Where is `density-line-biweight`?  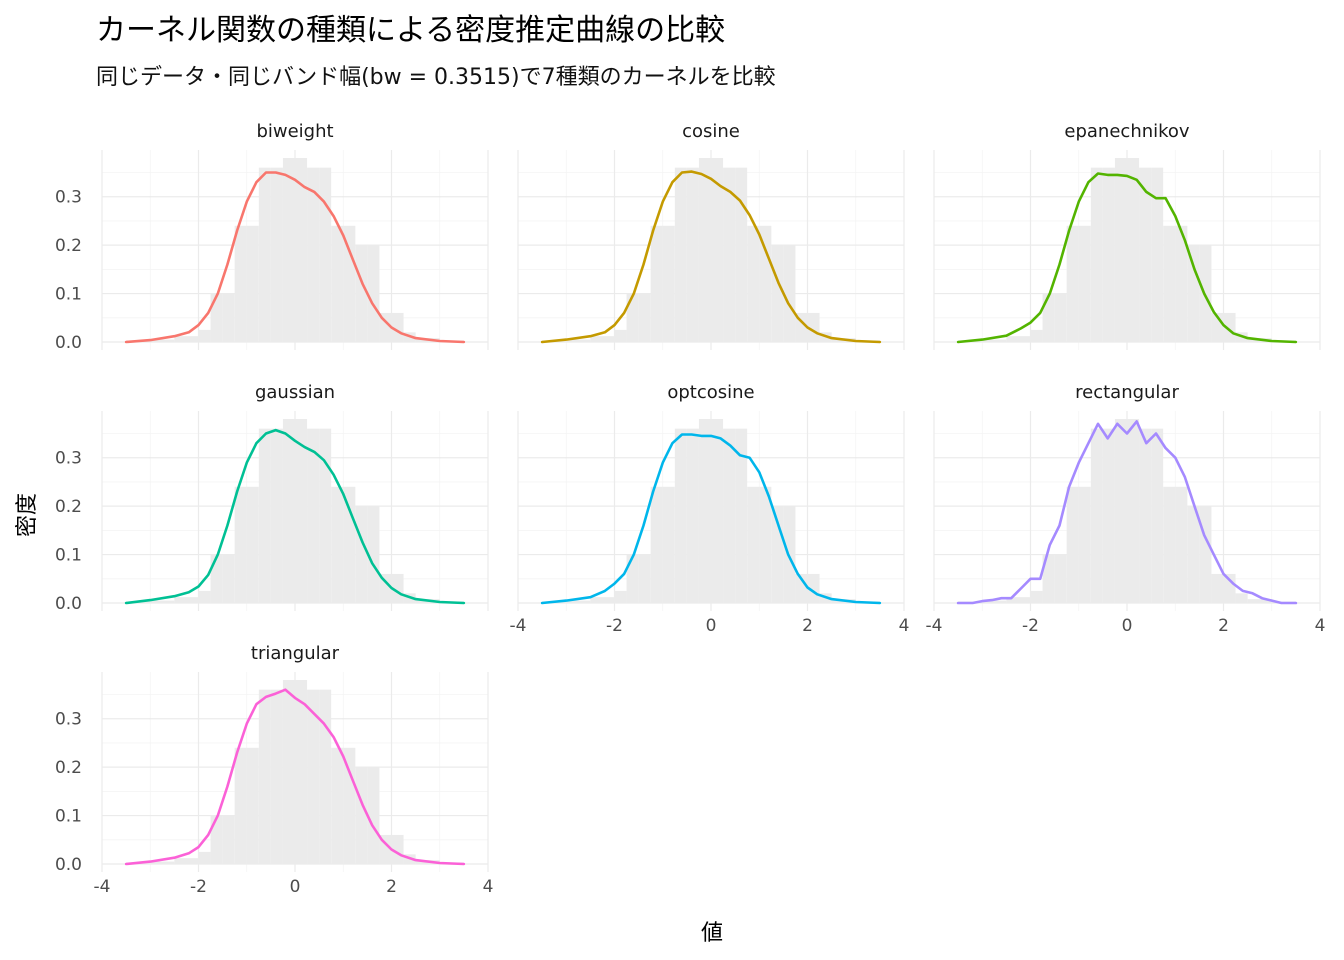 density-line-biweight is located at coordinates (295, 257).